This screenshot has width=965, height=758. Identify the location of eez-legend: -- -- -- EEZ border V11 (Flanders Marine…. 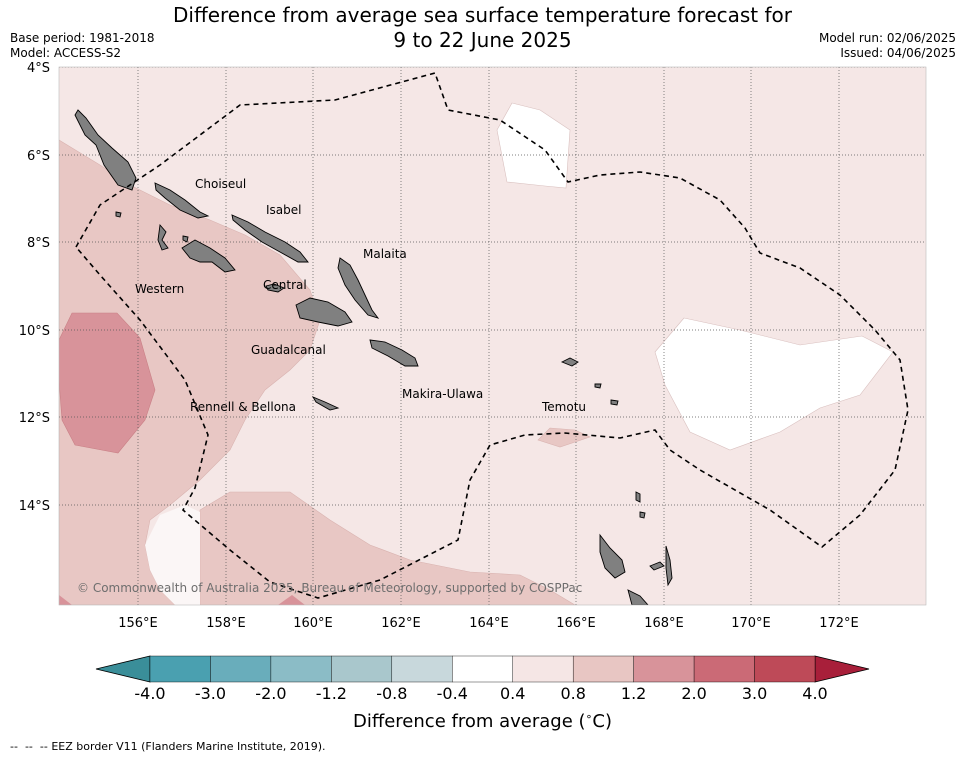
(168, 746).